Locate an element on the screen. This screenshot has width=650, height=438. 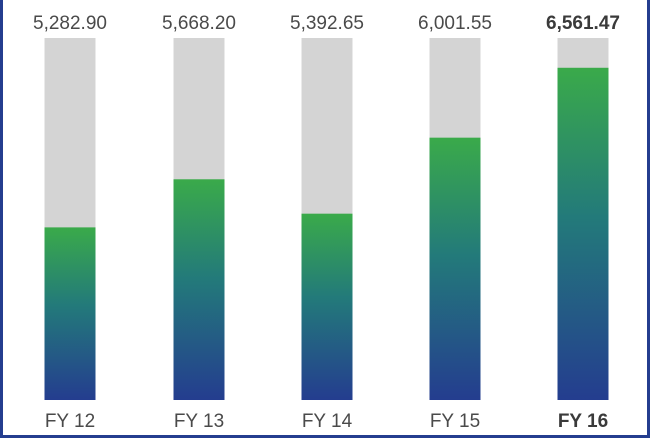
category-label-2: FY 13 is located at coordinates (199, 421).